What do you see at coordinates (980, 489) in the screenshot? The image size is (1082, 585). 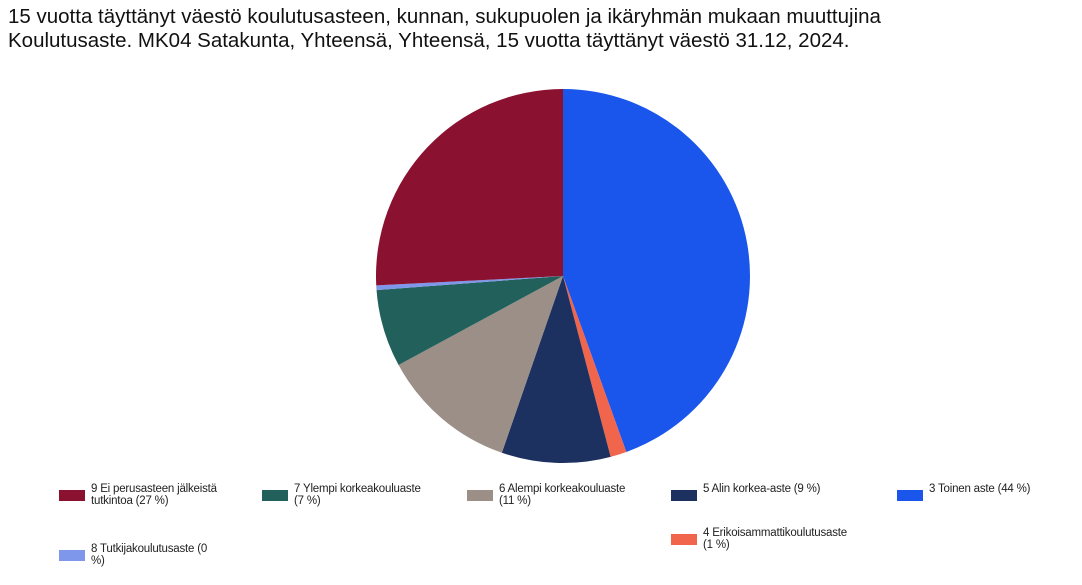 I see `legend-label: 3 Toinen aste (44 %)` at bounding box center [980, 489].